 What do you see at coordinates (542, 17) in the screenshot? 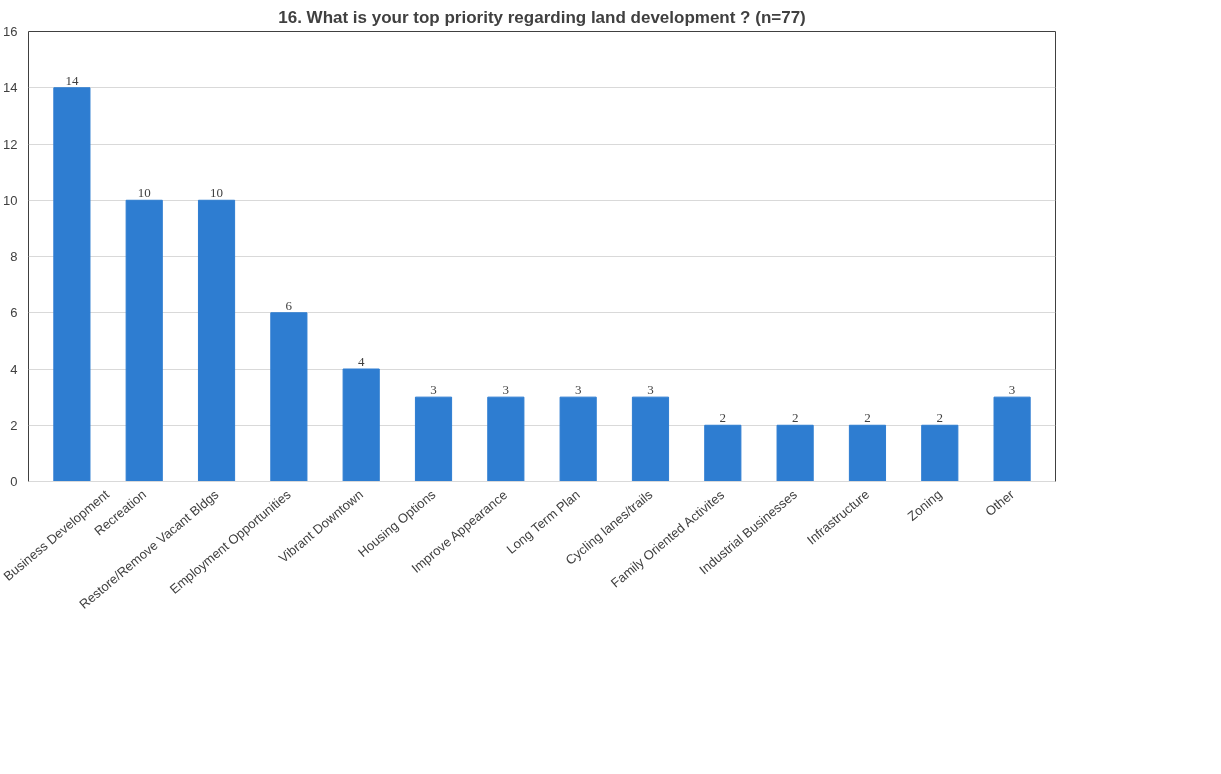
I see `chart-title: 16. What is your top priority regarding land development ? (n=77)` at bounding box center [542, 17].